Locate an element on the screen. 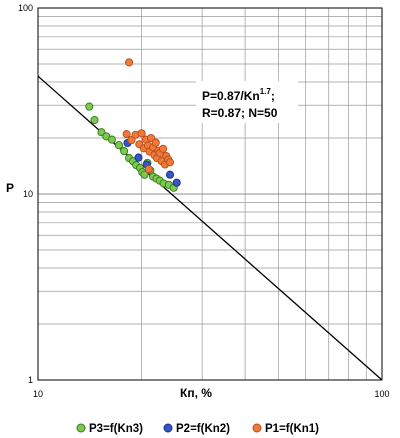  series-P3=f(Kn3) is located at coordinates (131, 147).